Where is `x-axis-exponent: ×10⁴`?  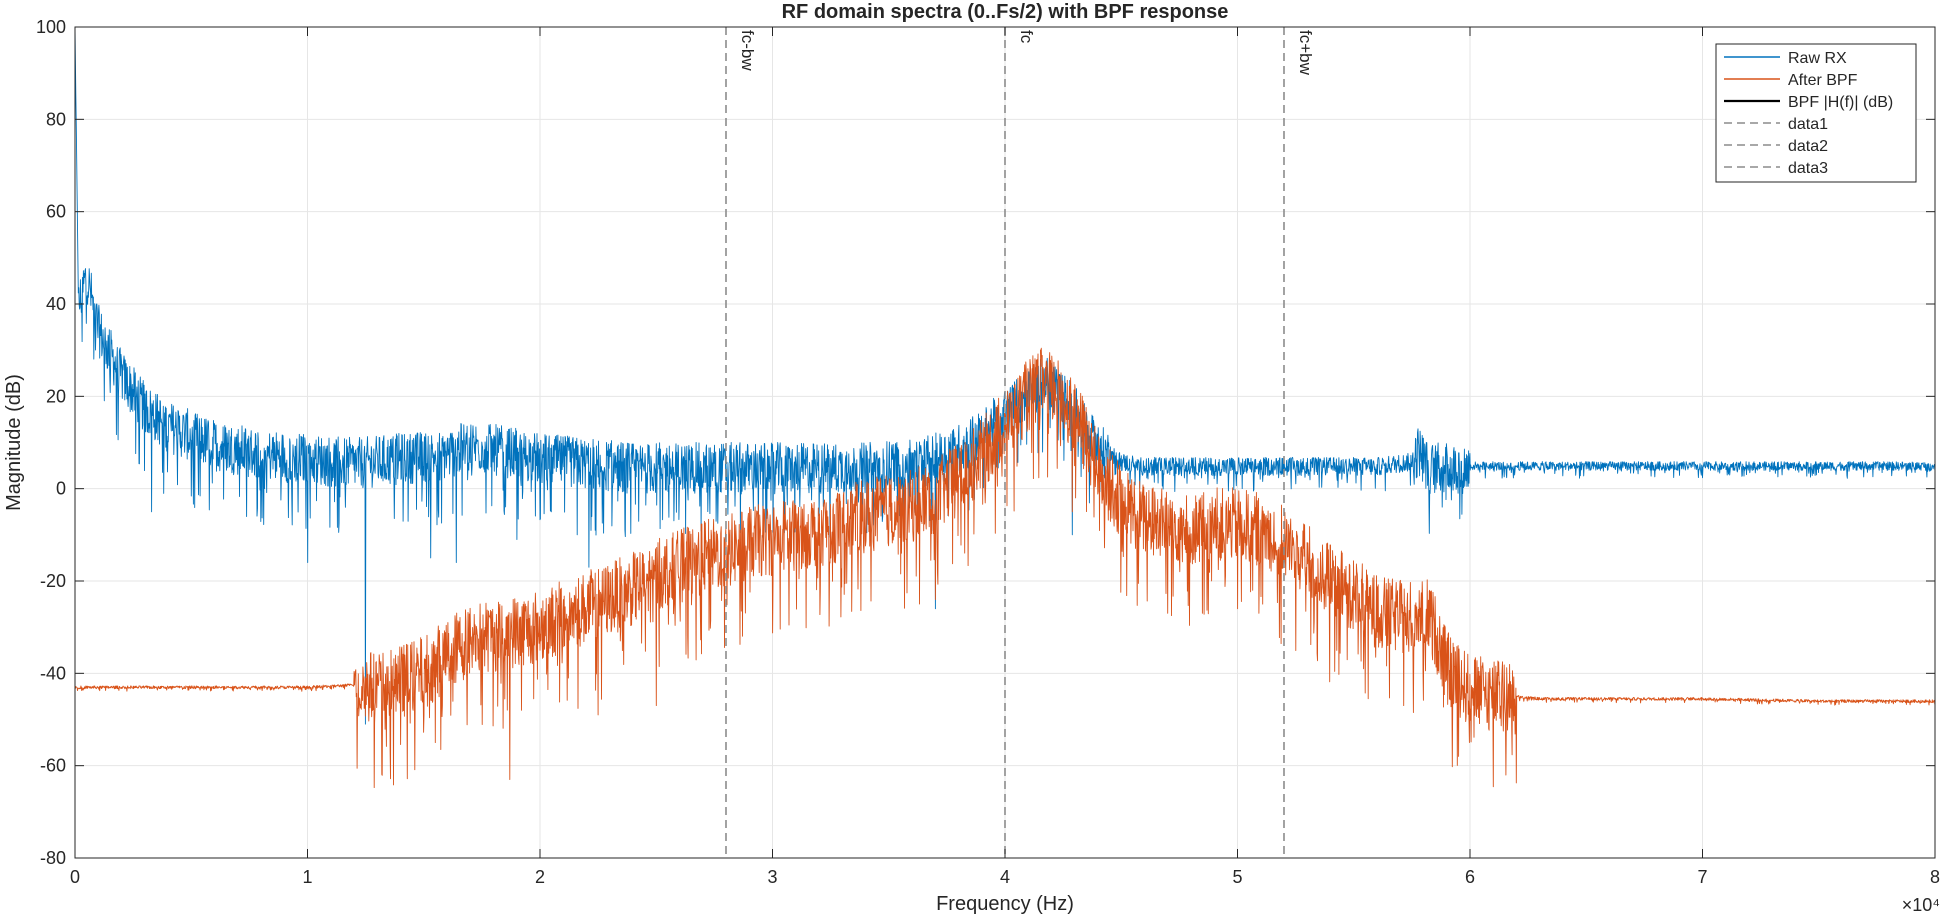 x-axis-exponent: ×10⁴ is located at coordinates (1921, 905).